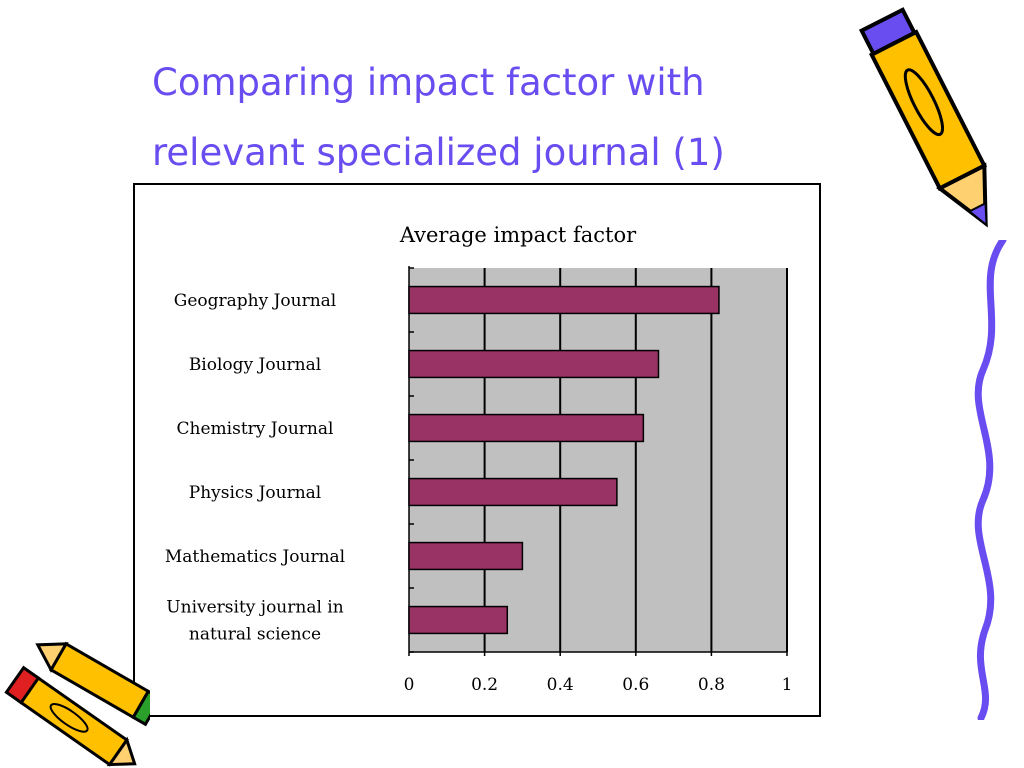 This screenshot has height=768, width=1024. What do you see at coordinates (409, 685) in the screenshot?
I see `x-tick-label: 0` at bounding box center [409, 685].